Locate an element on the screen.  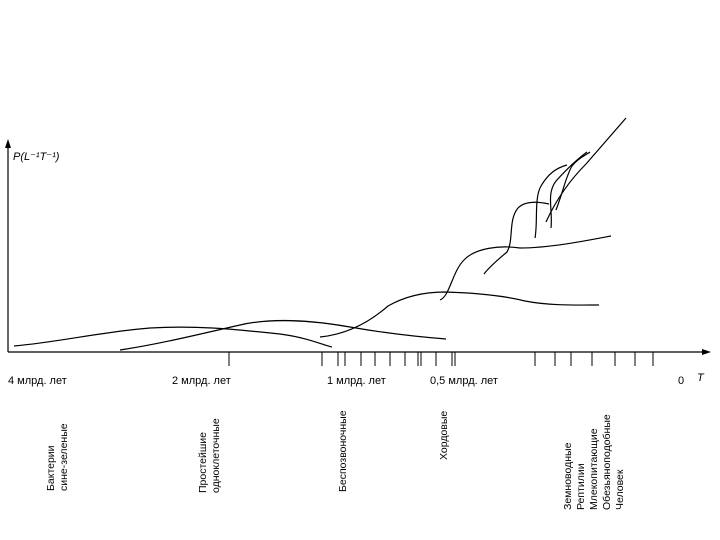
tick-label-4bn: 4 млрд. лет is located at coordinates (37, 381).